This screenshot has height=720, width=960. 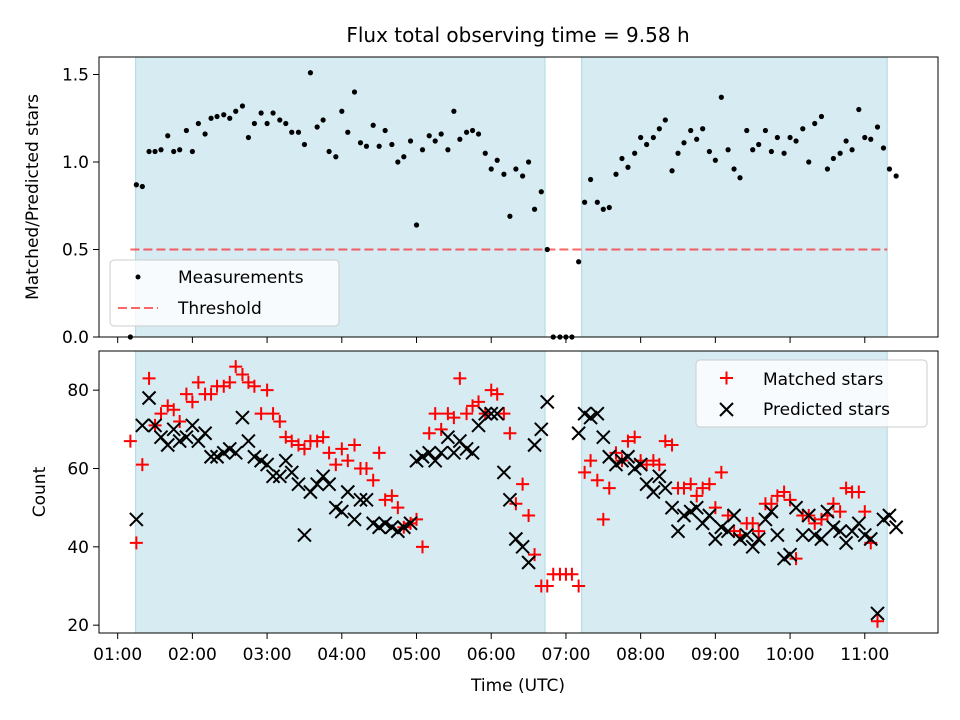 I want to click on bottom-legend: Matched stars Predicted stars, so click(x=811, y=393).